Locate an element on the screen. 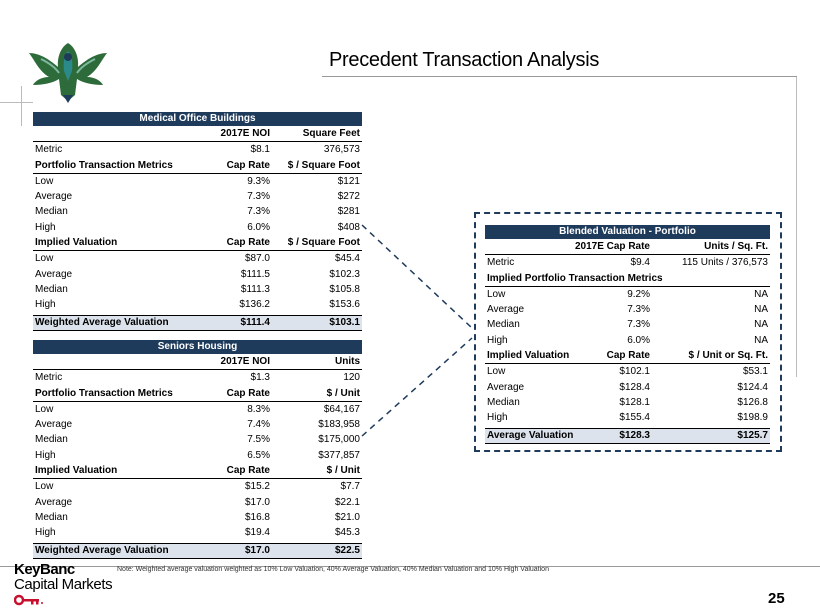 The image size is (820, 615). cell: $272 is located at coordinates (348, 197).